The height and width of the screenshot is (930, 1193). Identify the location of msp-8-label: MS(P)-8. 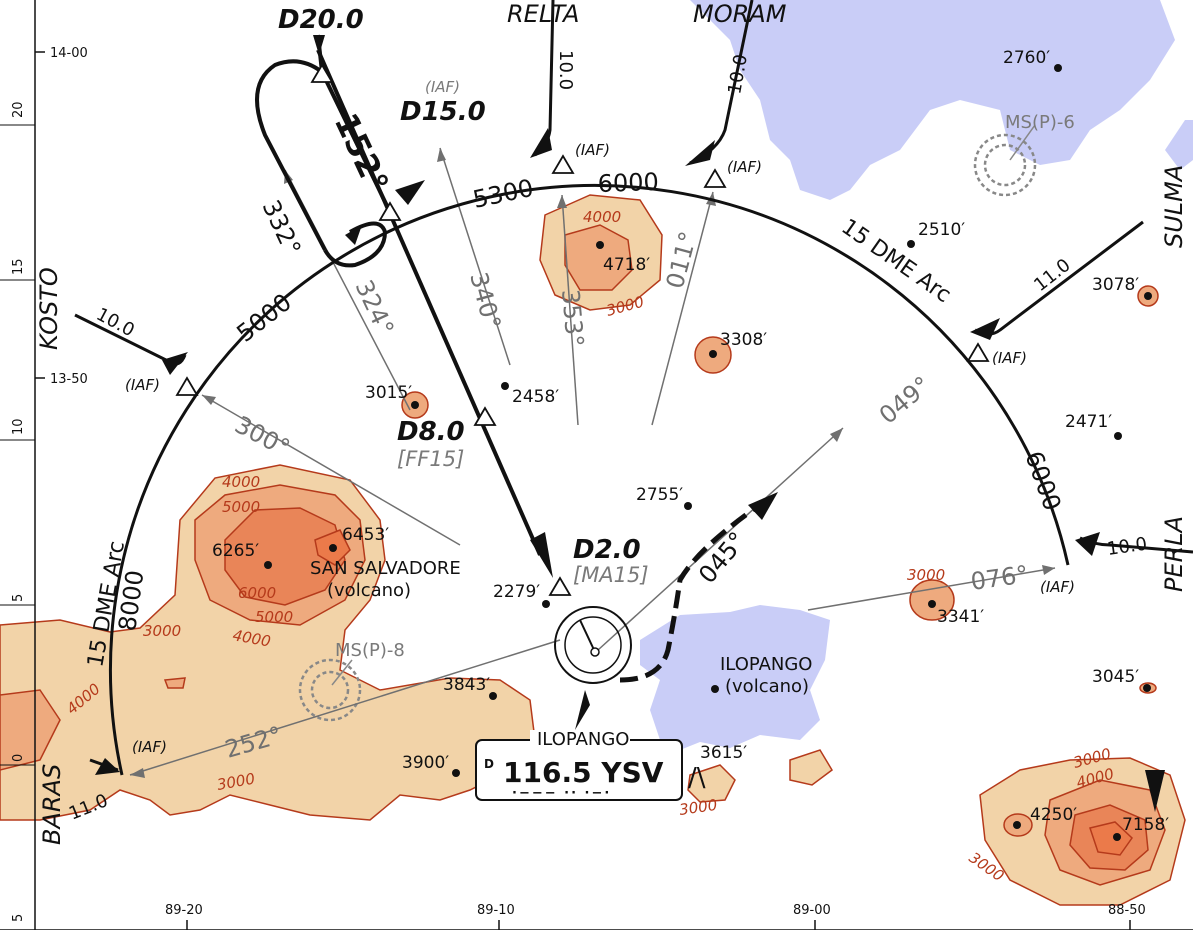
(370, 650).